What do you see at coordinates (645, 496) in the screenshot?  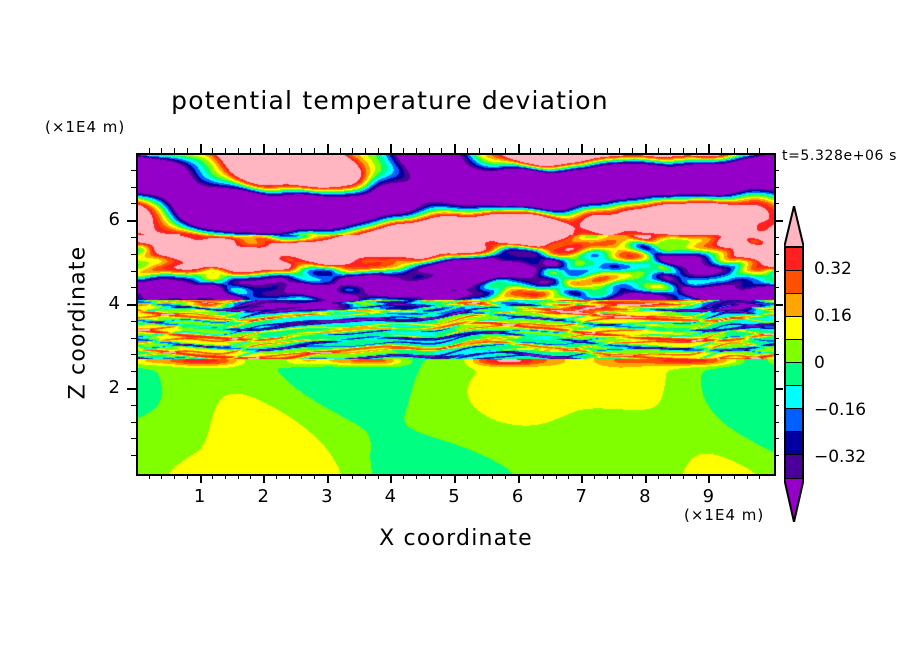 I see `x-axis-tick-label: 8` at bounding box center [645, 496].